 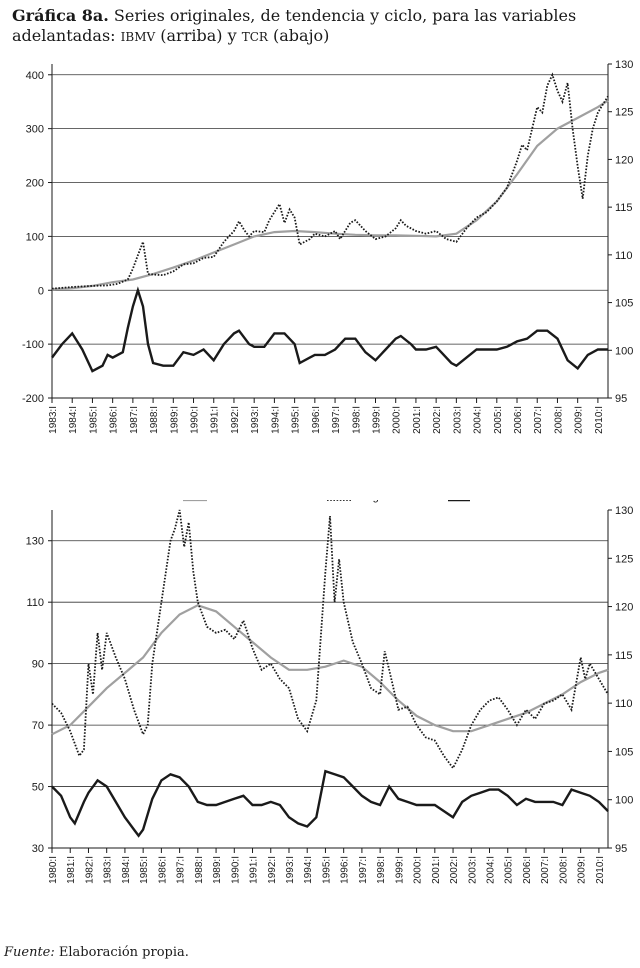 I want to click on ibmv-left-tick-label: 300, so click(x=35, y=130).